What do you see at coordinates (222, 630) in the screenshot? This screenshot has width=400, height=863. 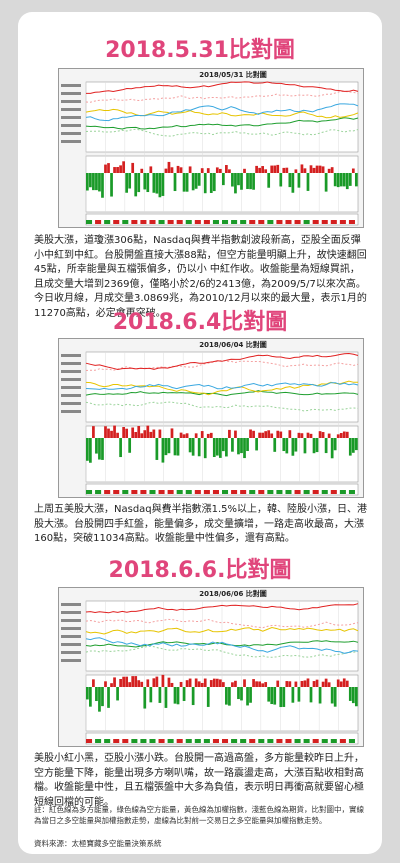 I see `yellow-line` at bounding box center [222, 630].